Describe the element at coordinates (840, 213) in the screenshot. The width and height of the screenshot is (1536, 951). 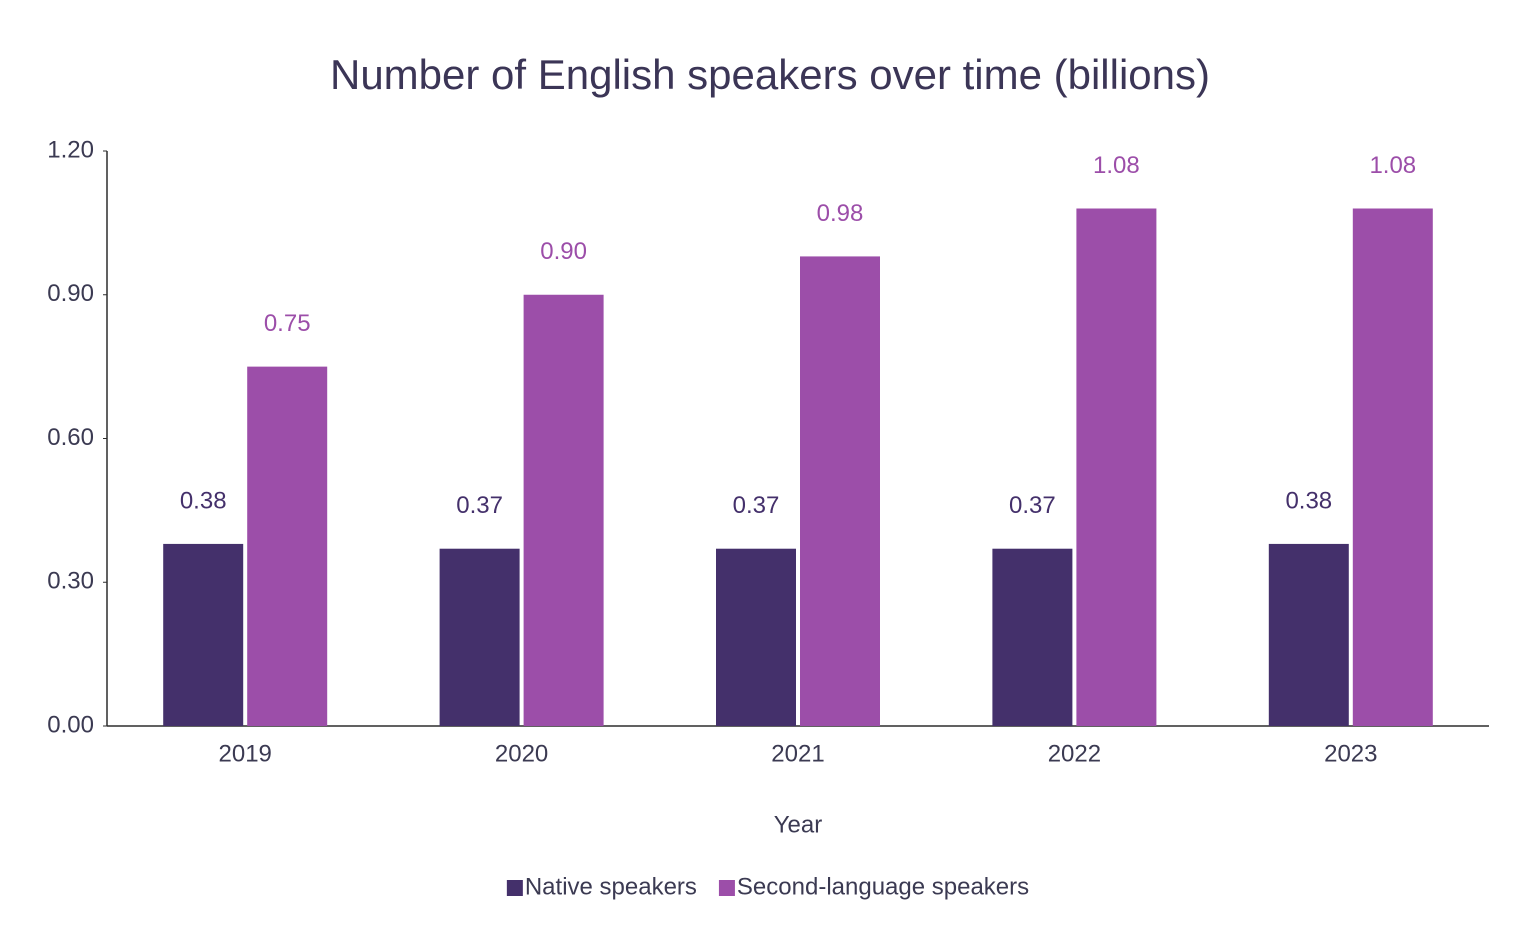
I see `value-label: 0.98` at that location.